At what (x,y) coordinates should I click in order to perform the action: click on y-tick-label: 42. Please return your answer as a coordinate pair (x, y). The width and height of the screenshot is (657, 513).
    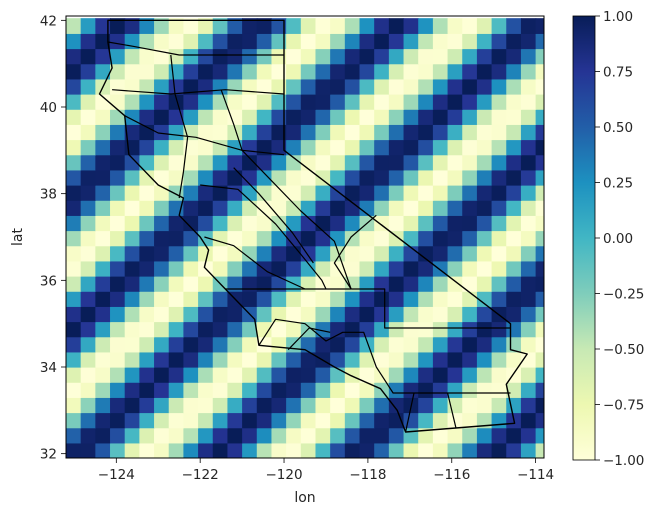
    Looking at the image, I should click on (48, 21).